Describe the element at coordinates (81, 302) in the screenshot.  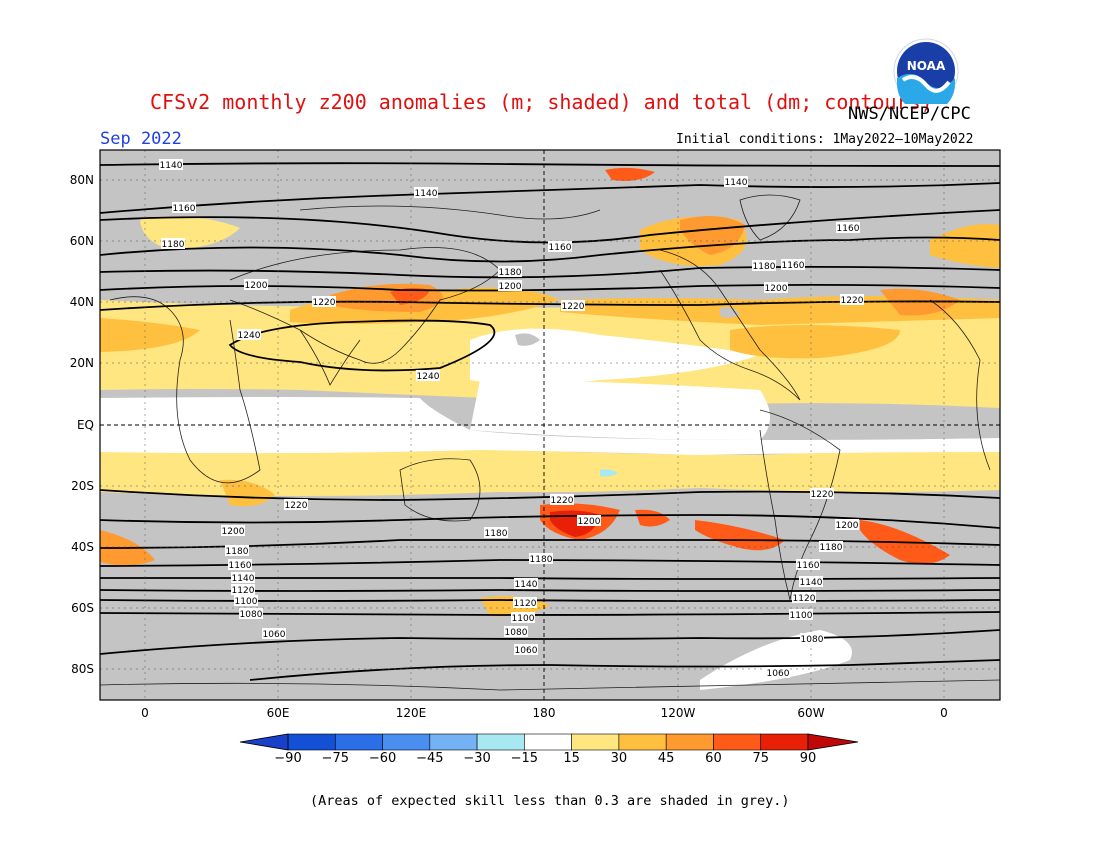
I see `lat-label: 40N` at that location.